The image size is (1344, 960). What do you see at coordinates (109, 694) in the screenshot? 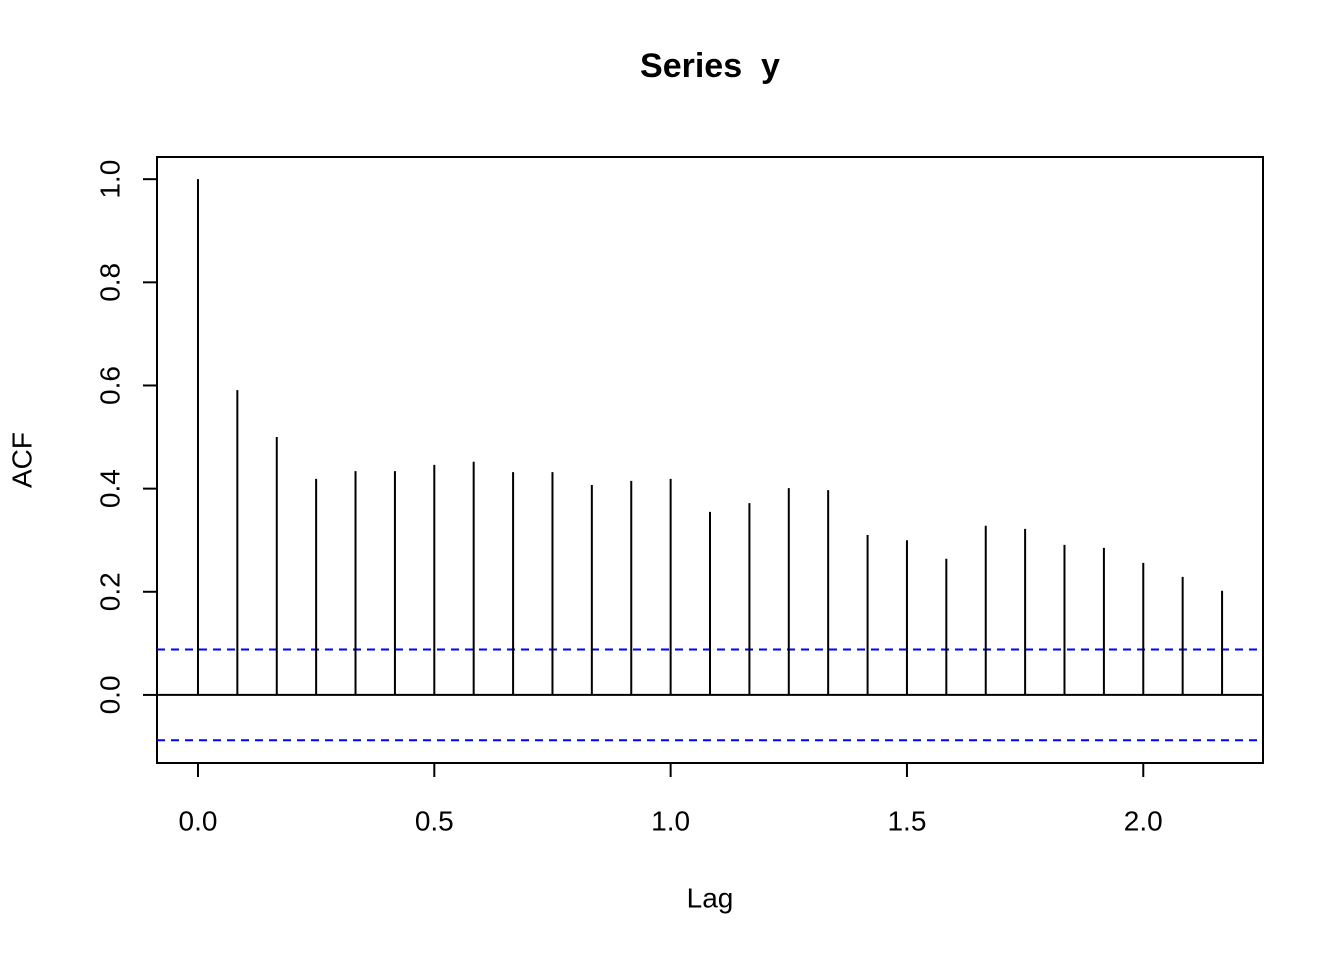
I see `y-tick-label: 0.0` at bounding box center [109, 694].